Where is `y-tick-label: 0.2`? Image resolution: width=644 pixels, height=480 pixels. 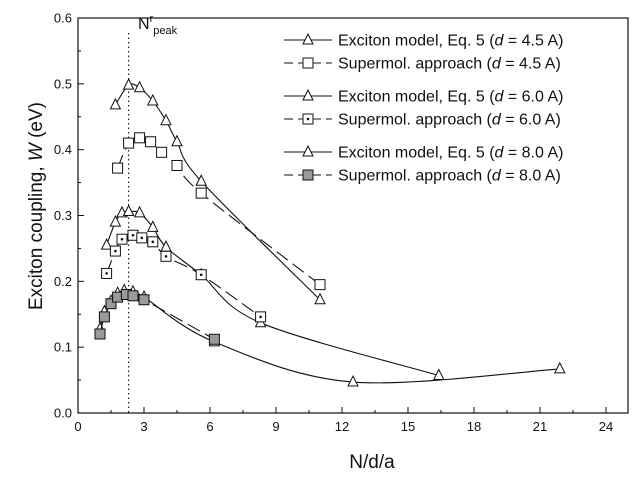 y-tick-label: 0.2 is located at coordinates (63, 281).